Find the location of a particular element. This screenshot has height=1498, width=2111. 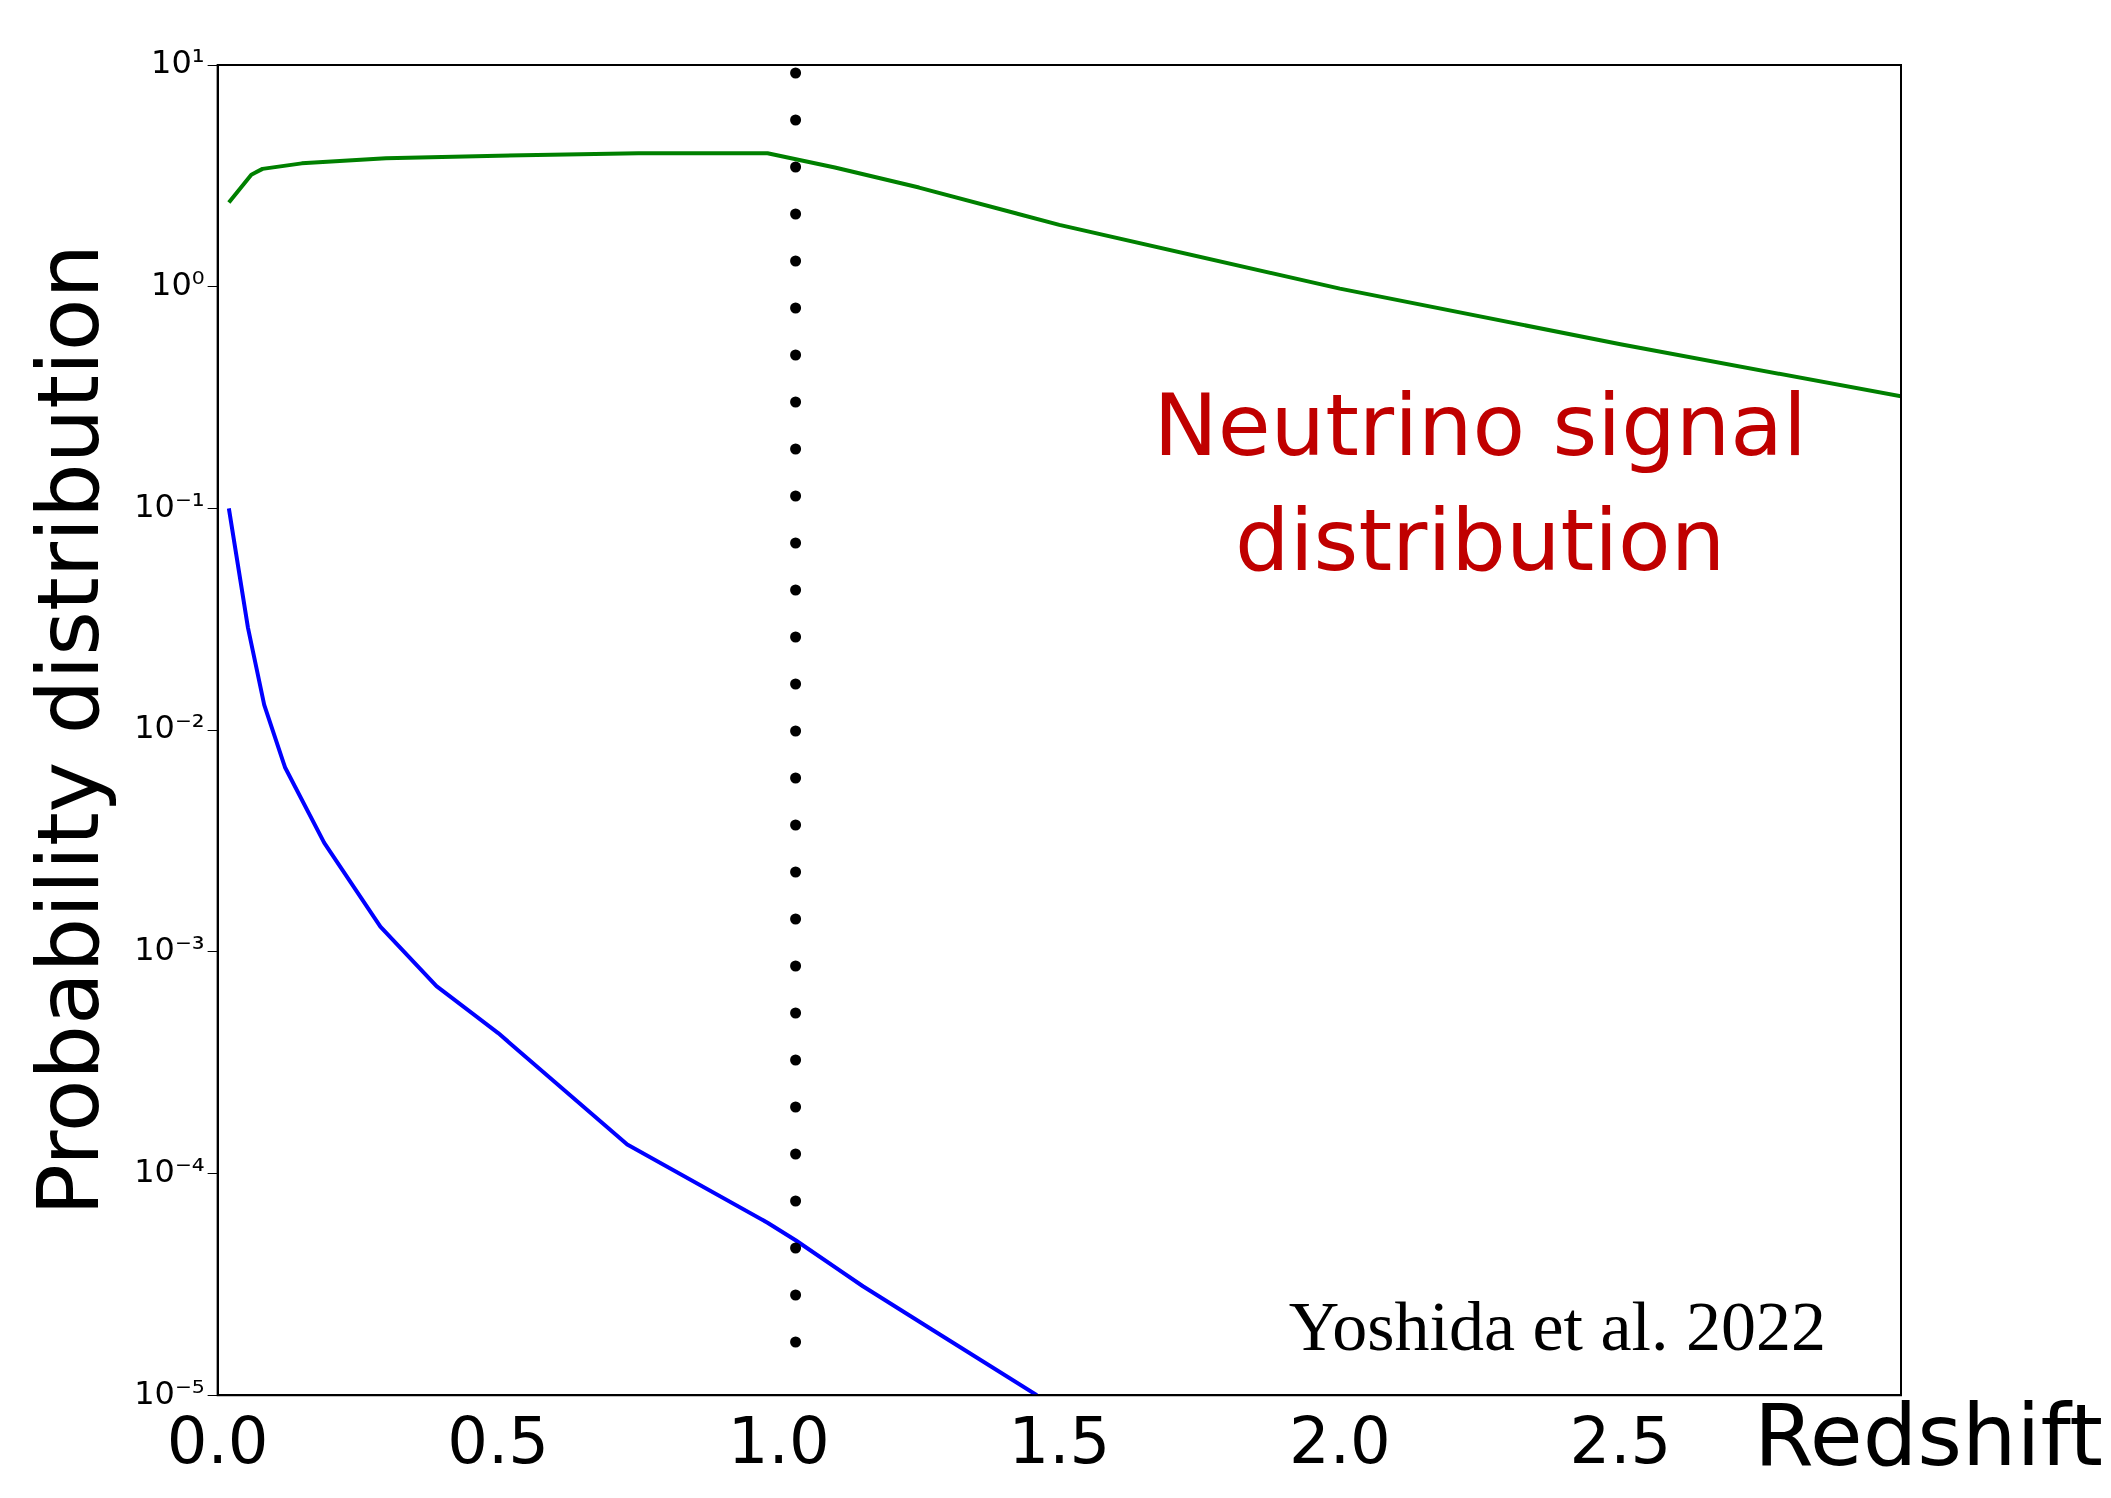

x-tick-label: 1.0 is located at coordinates (778, 1441).